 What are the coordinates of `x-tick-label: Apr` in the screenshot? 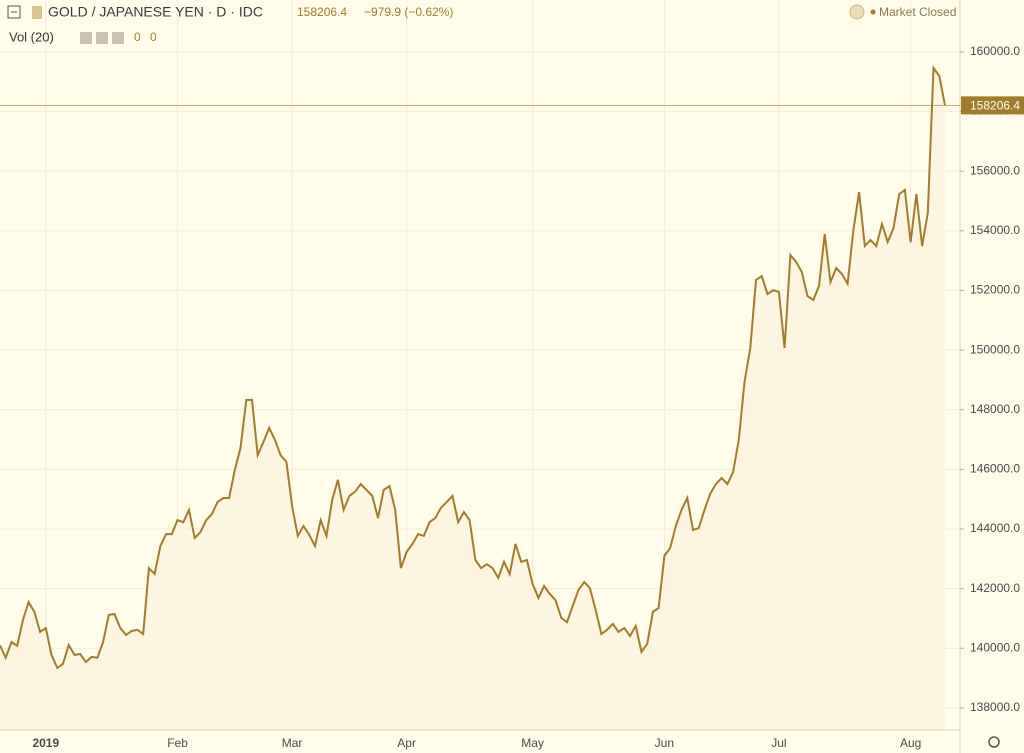 It's located at (406, 743).